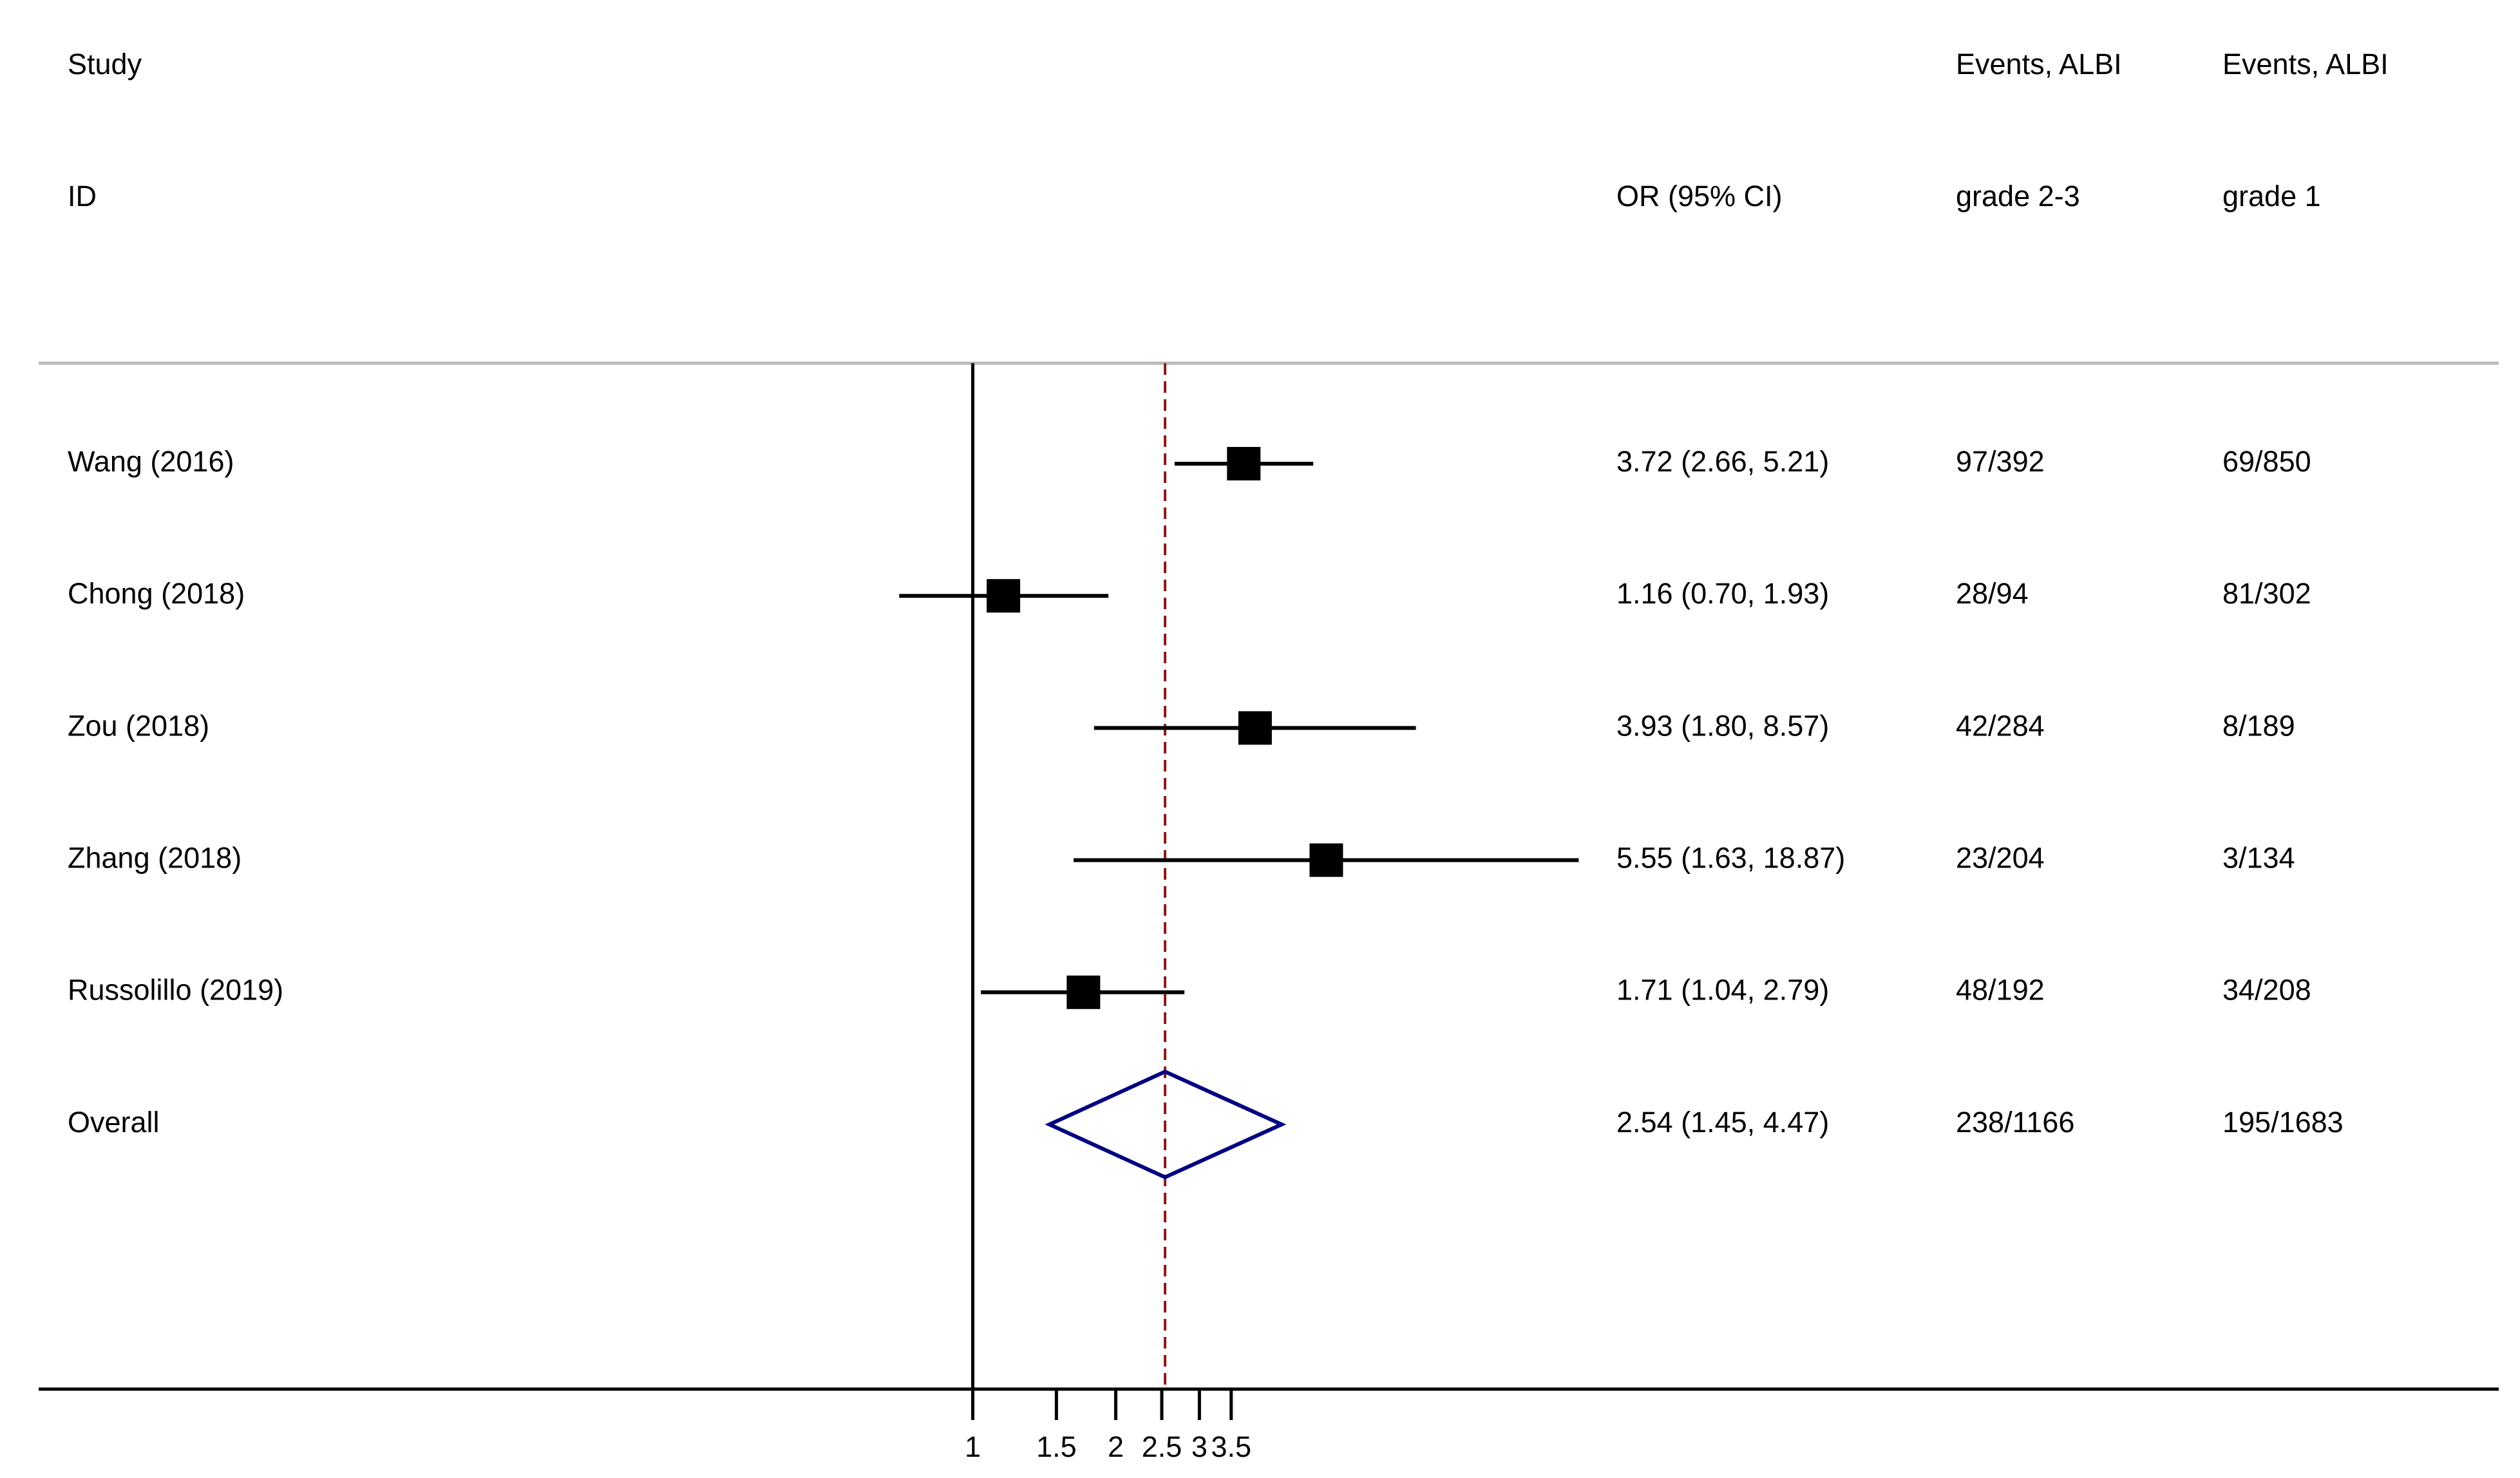 This screenshot has height=1478, width=2520. Describe the element at coordinates (138, 725) in the screenshot. I see `study-label: Zou (2018)` at that location.